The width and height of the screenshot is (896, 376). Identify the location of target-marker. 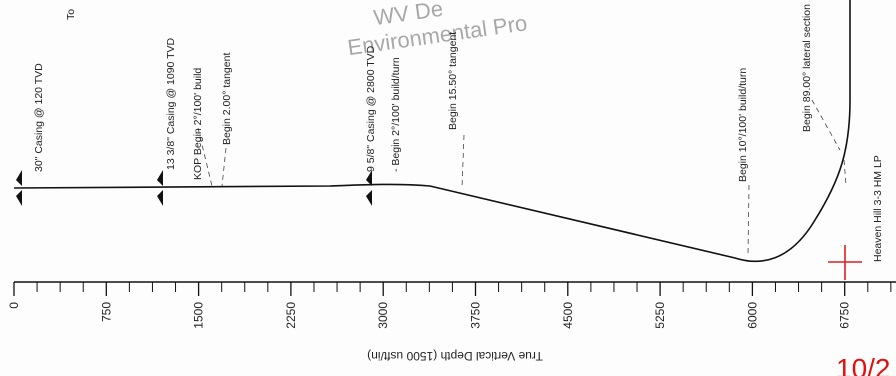
(845, 262).